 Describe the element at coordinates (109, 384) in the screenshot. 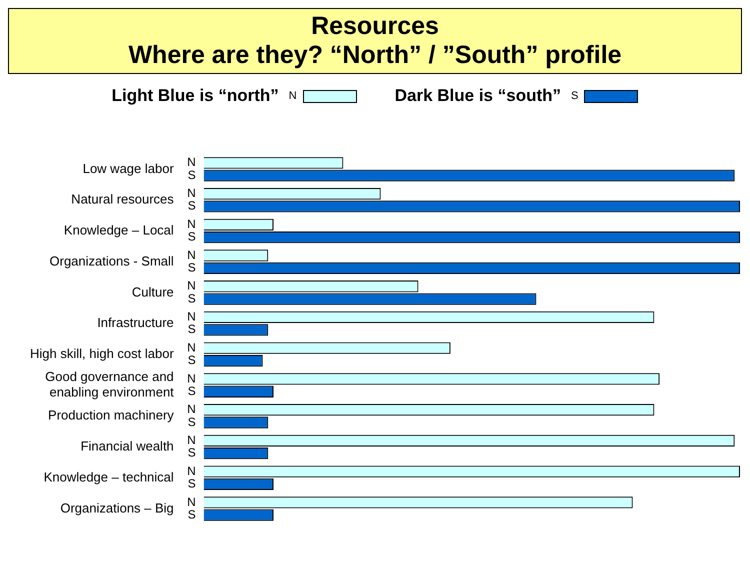

I see `y-tick-label: Good governance and enabling environment` at that location.